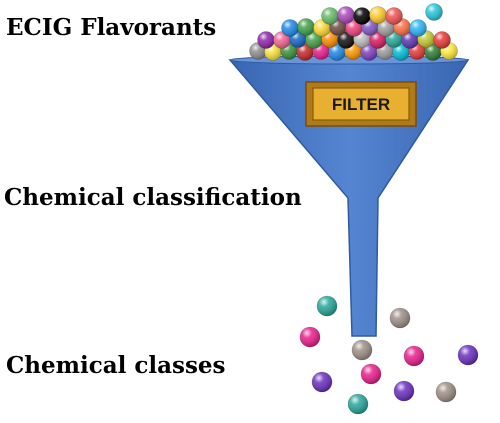 This screenshot has height=423, width=500. Describe the element at coordinates (116, 365) in the screenshot. I see `label-chemical-classes: Chemical classes` at that location.